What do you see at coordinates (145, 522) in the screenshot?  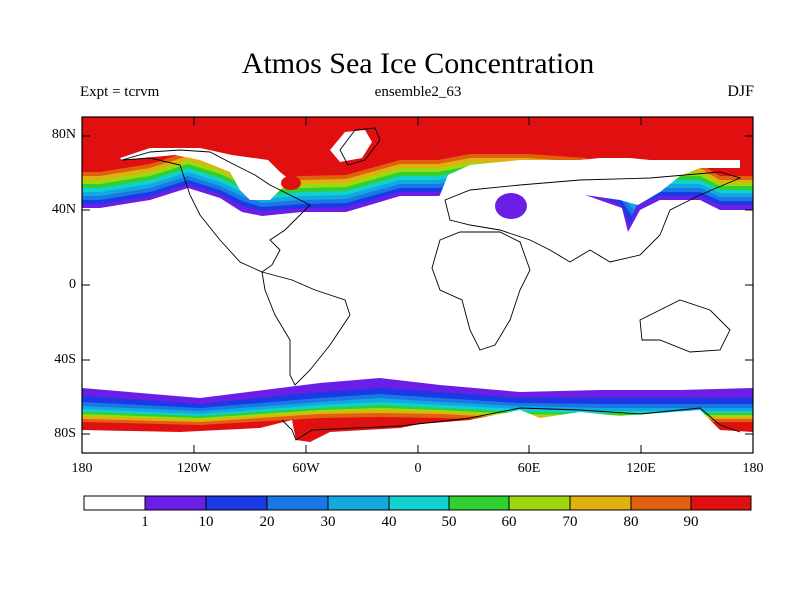 I see `legend-label: 1` at bounding box center [145, 522].